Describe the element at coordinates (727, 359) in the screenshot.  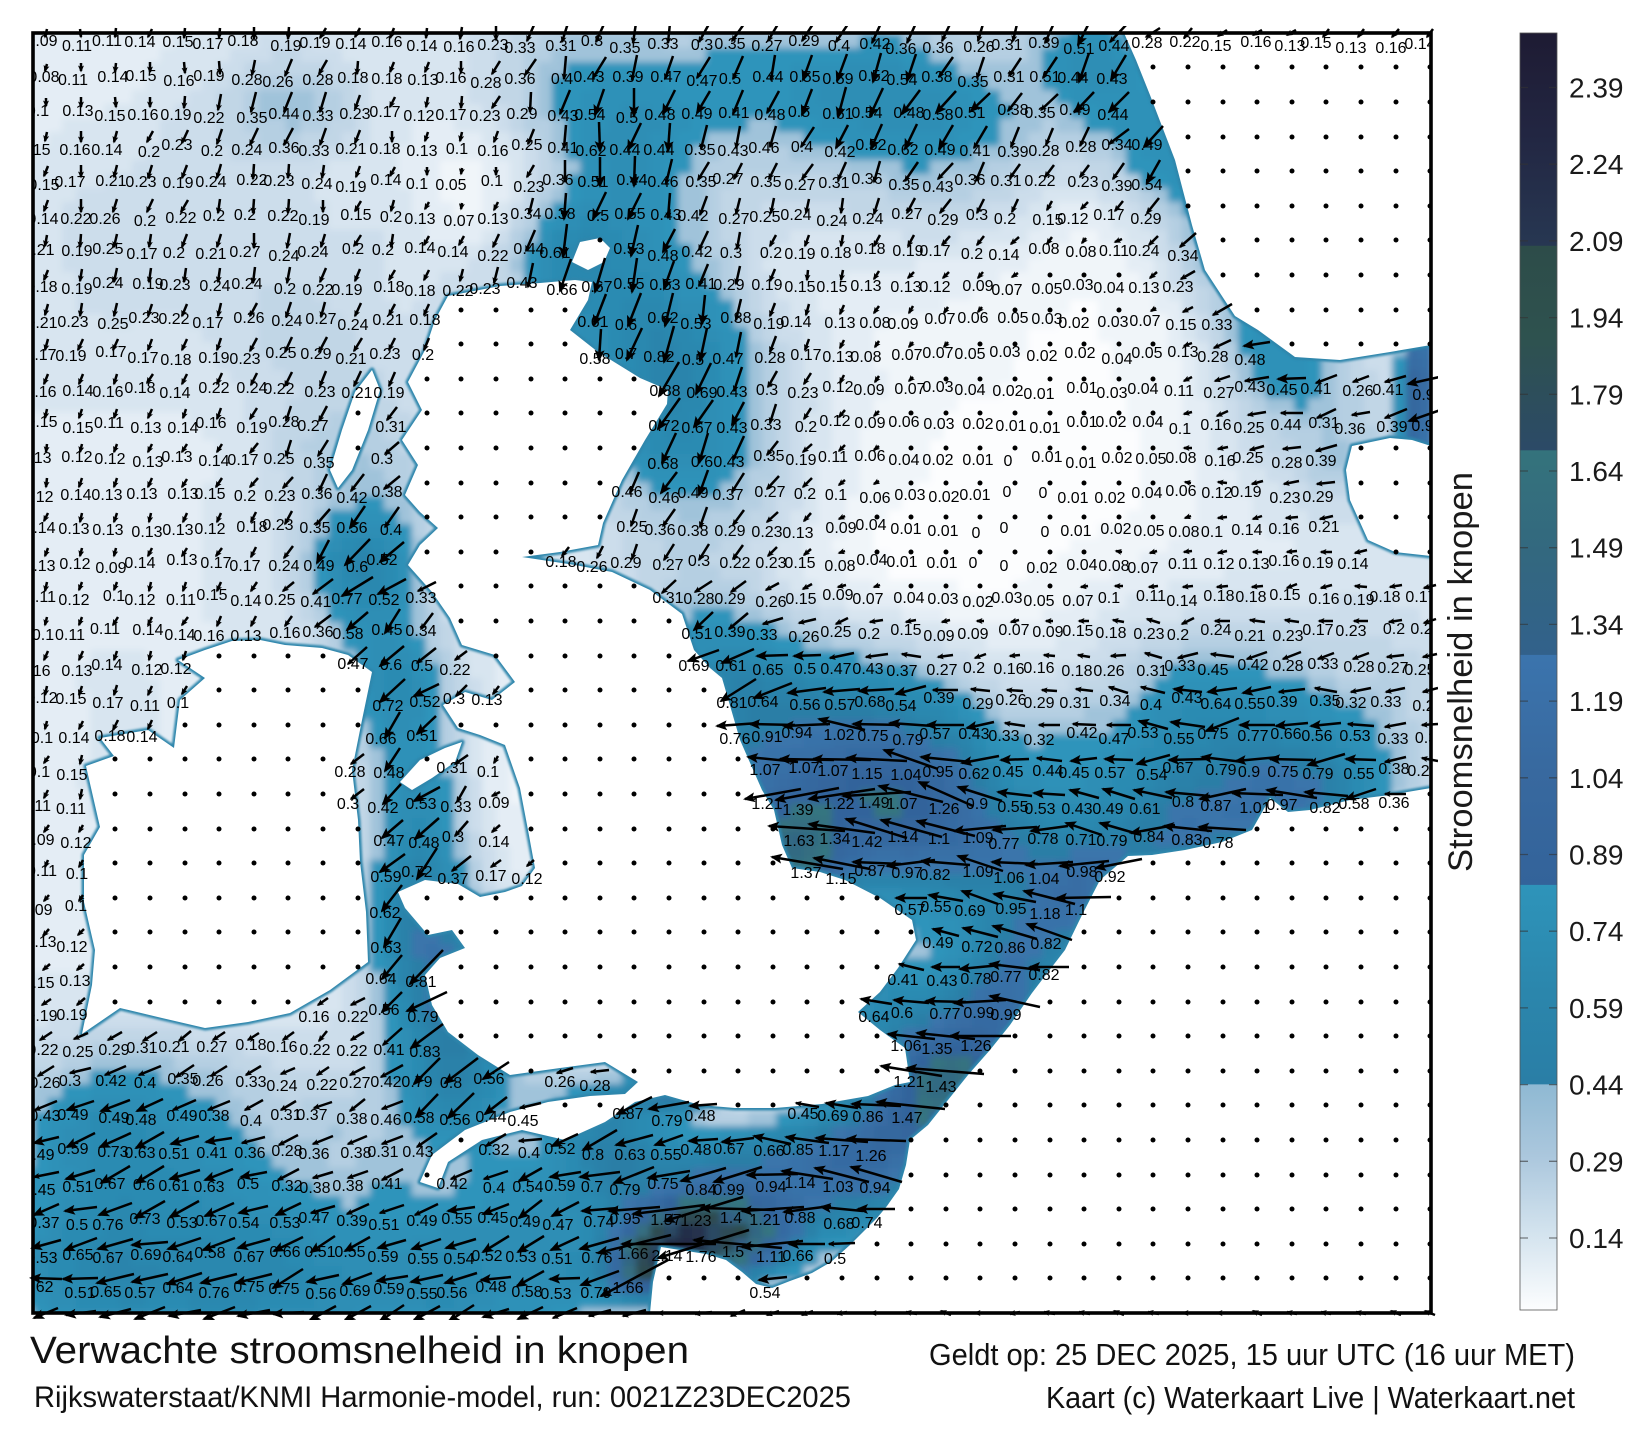
I see `svg-text: 0.47` at that location.